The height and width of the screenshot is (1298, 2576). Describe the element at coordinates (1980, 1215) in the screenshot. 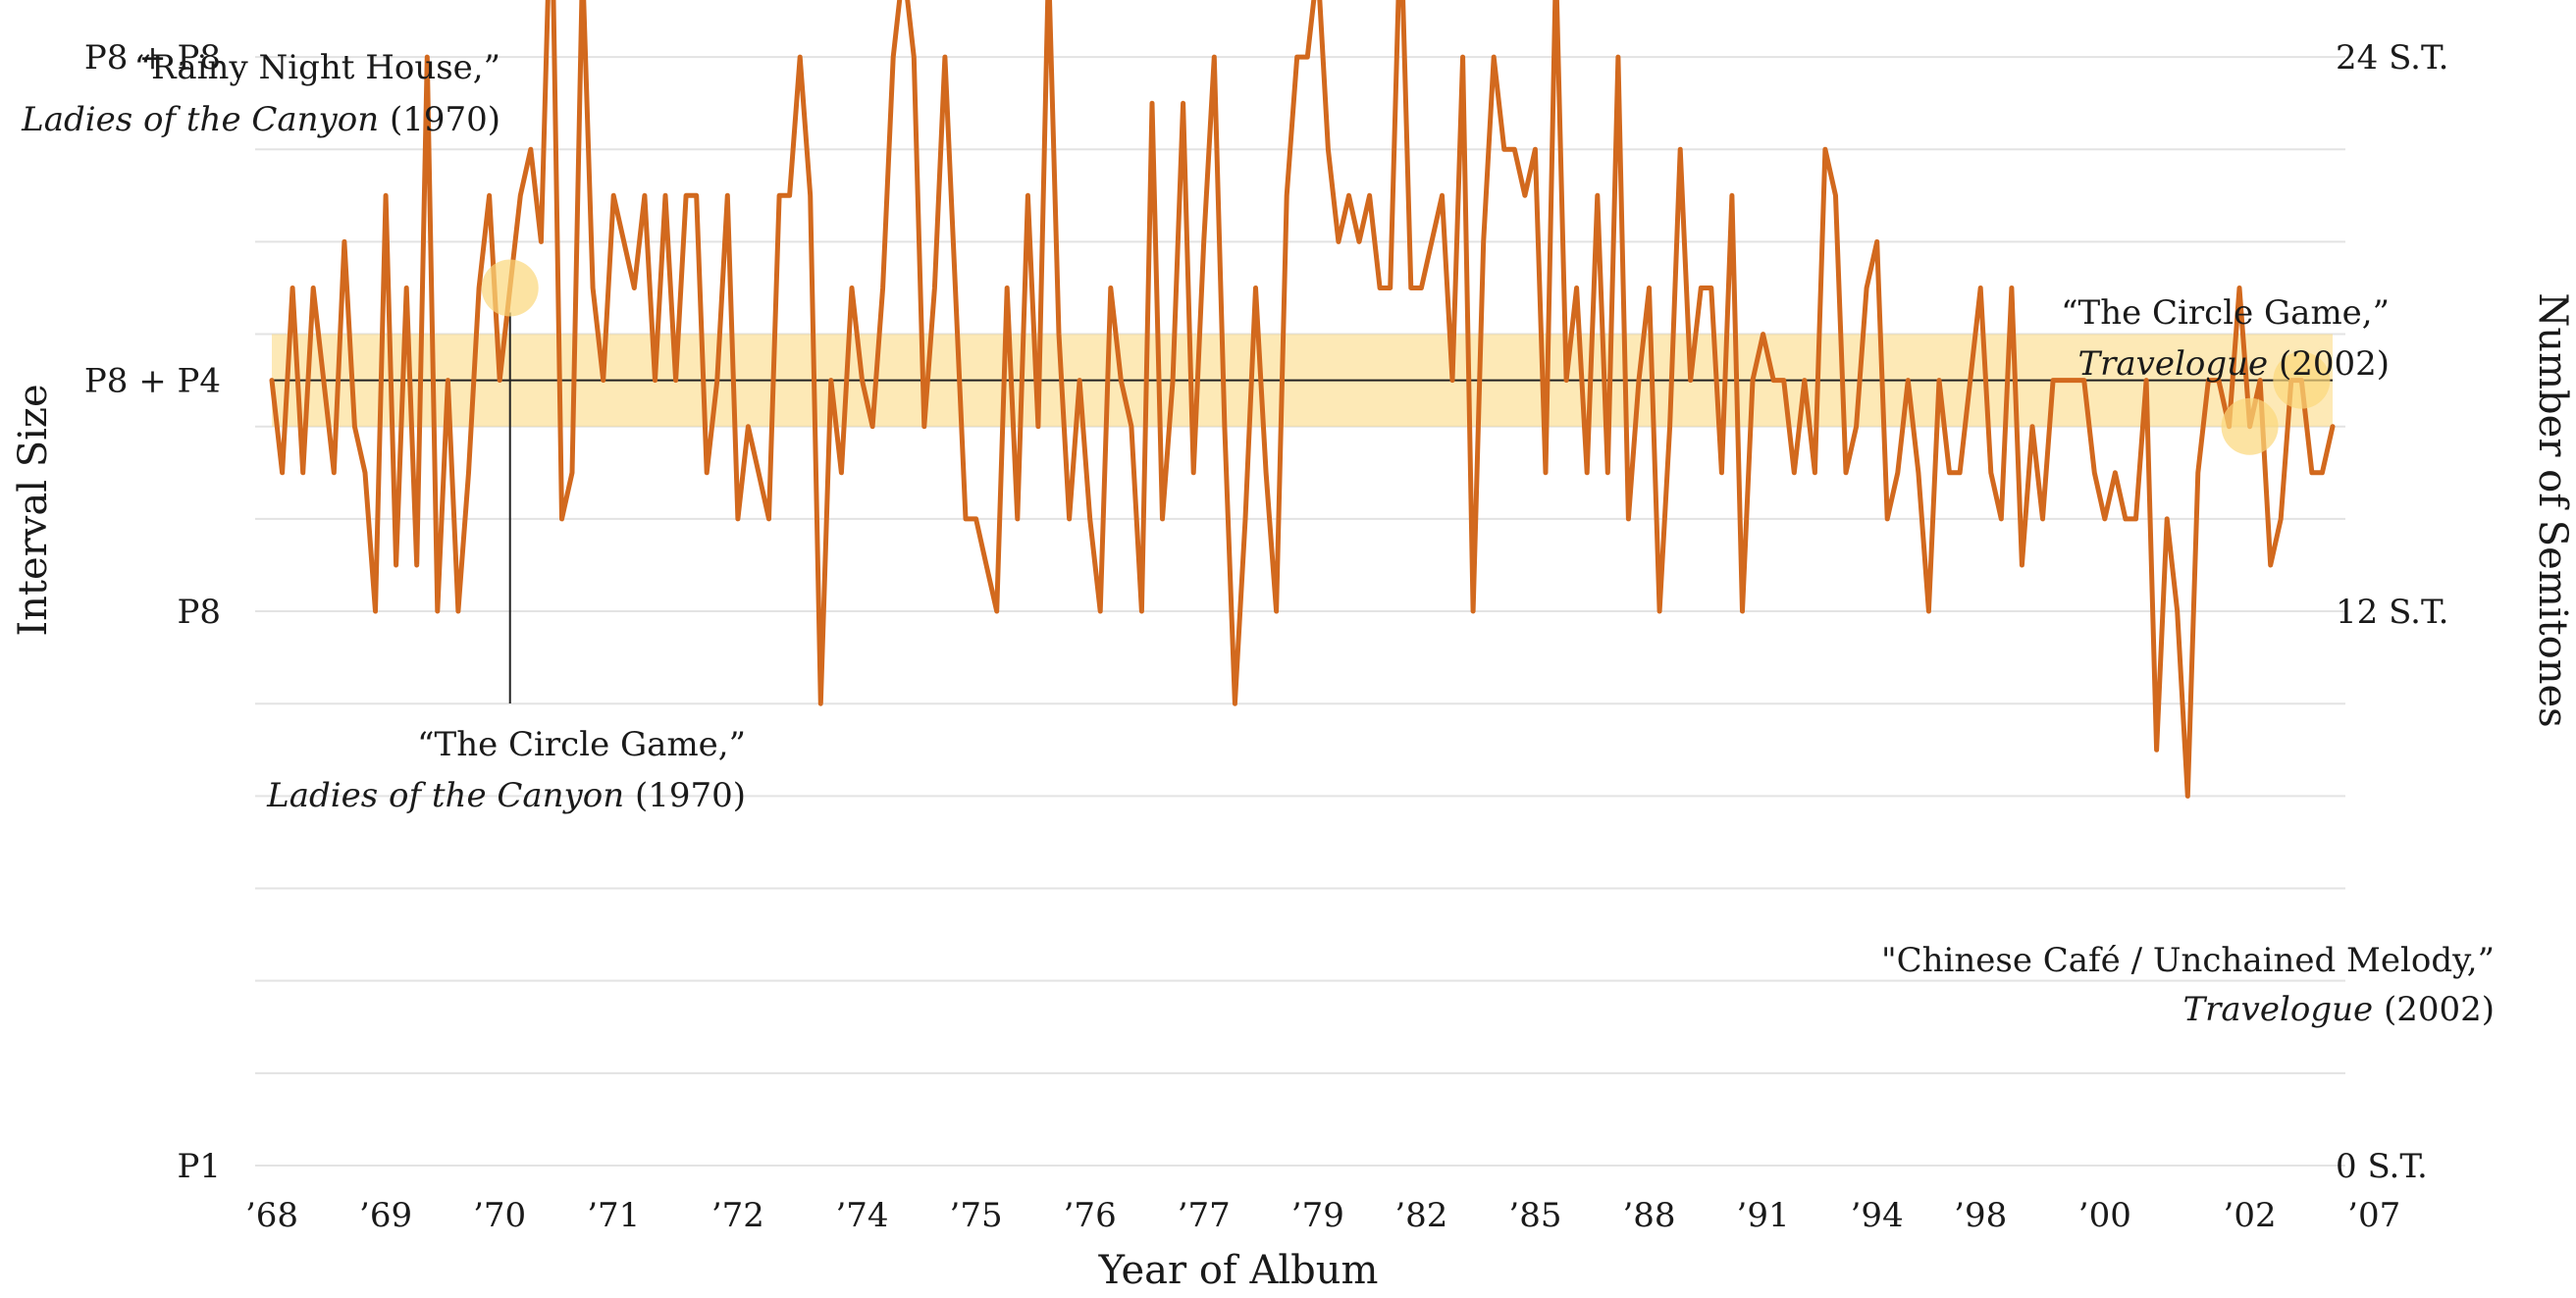

I see `x-tick-label: ’98` at that location.